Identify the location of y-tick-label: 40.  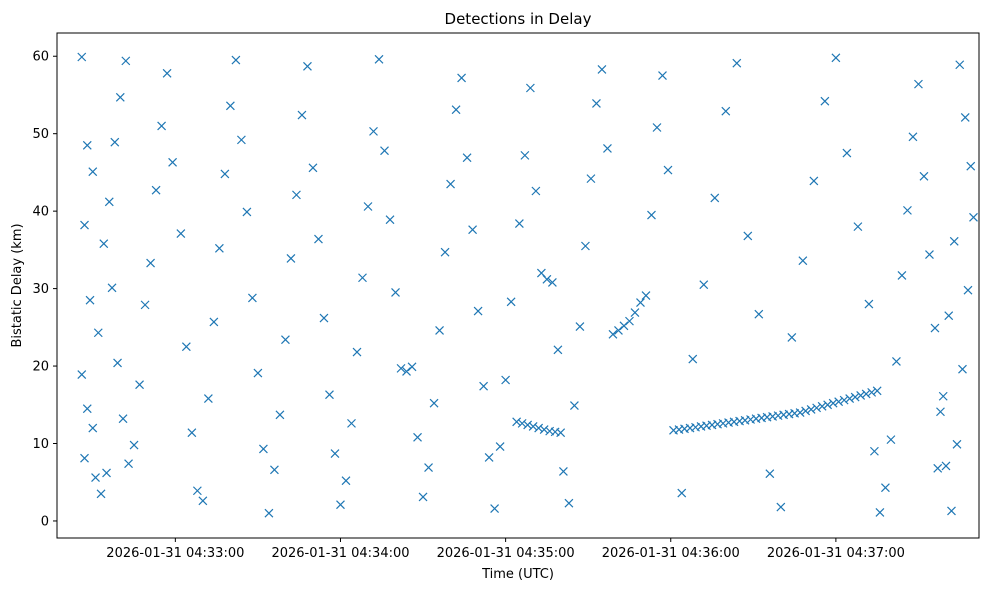
(40, 212).